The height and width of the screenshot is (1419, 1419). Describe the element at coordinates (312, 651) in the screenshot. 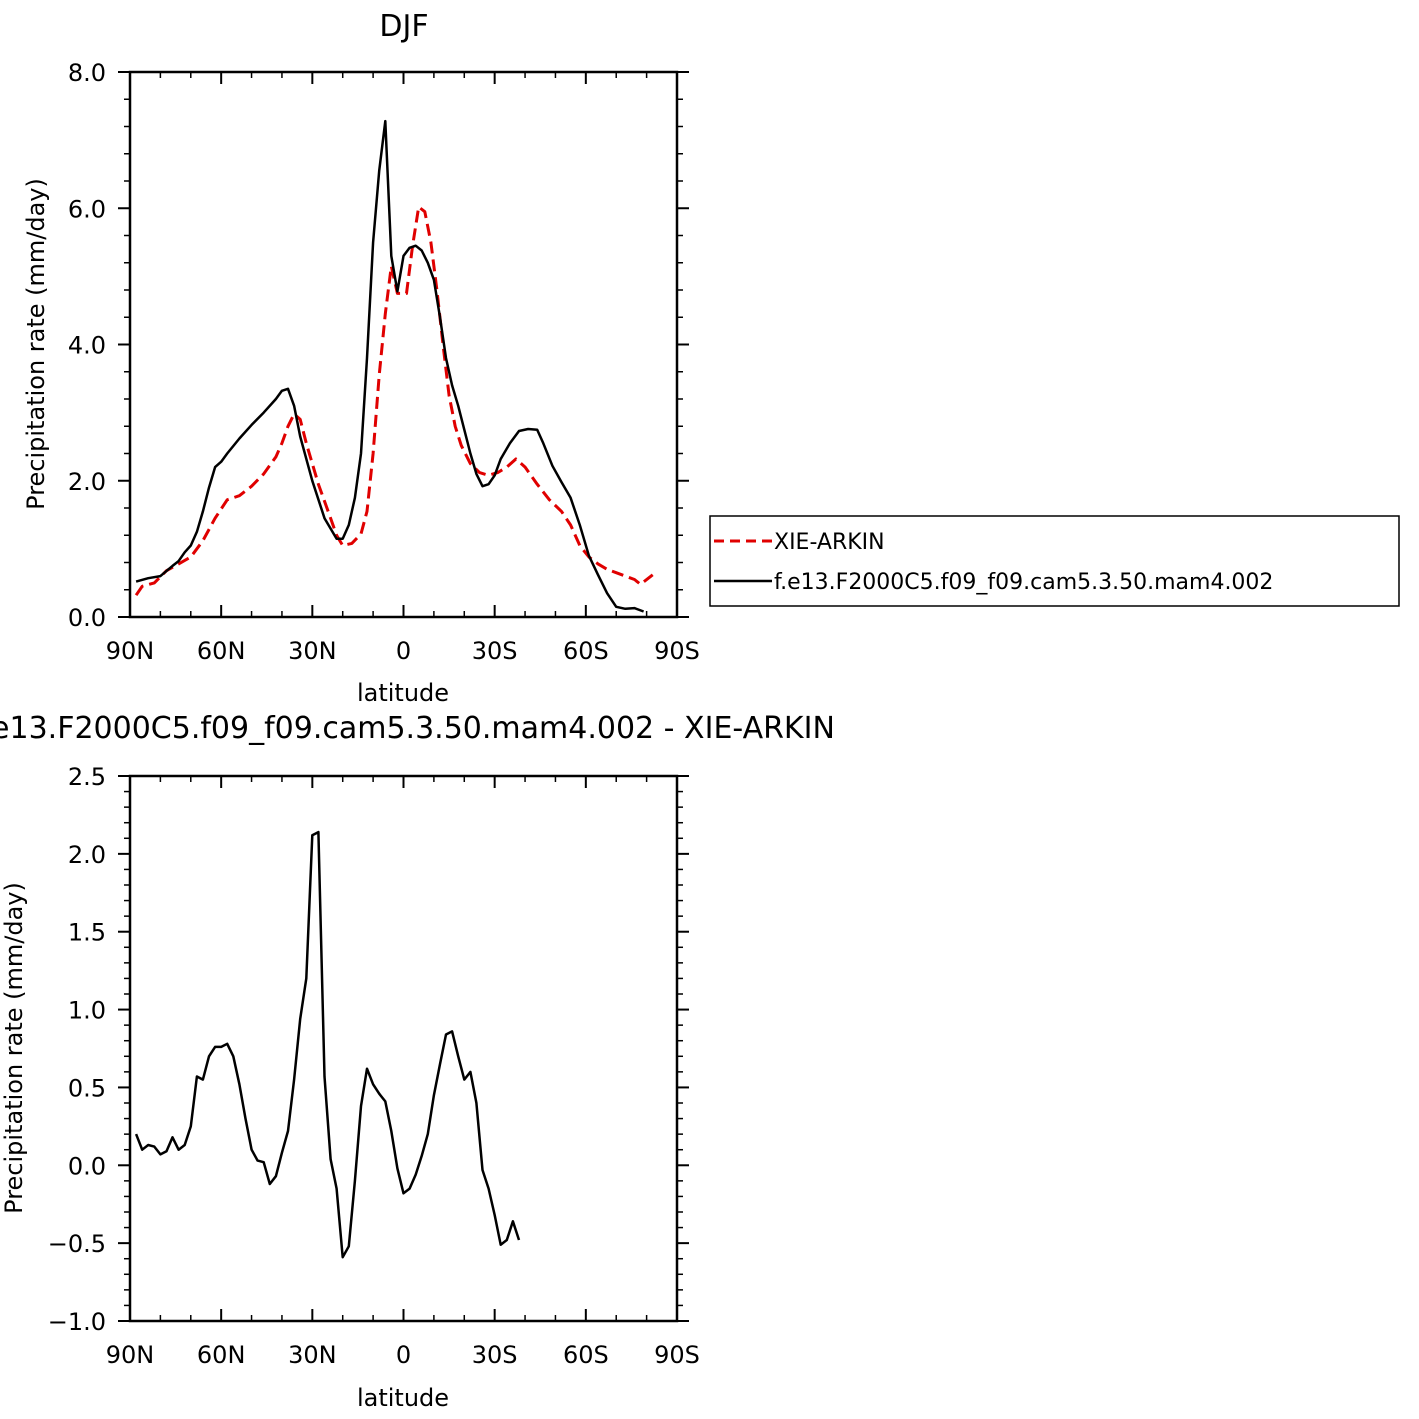

I see `top-x-tick-label: 30N` at that location.